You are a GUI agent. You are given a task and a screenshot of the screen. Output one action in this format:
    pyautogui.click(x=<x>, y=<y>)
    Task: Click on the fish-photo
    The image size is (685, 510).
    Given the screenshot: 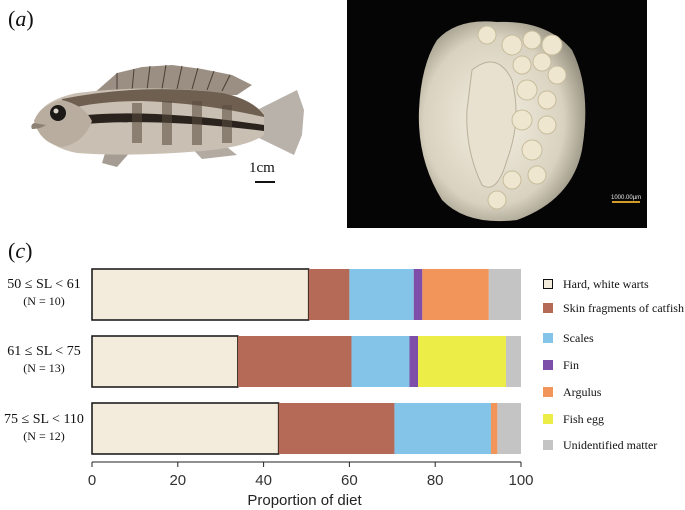 What is the action you would take?
    pyautogui.click(x=172, y=120)
    